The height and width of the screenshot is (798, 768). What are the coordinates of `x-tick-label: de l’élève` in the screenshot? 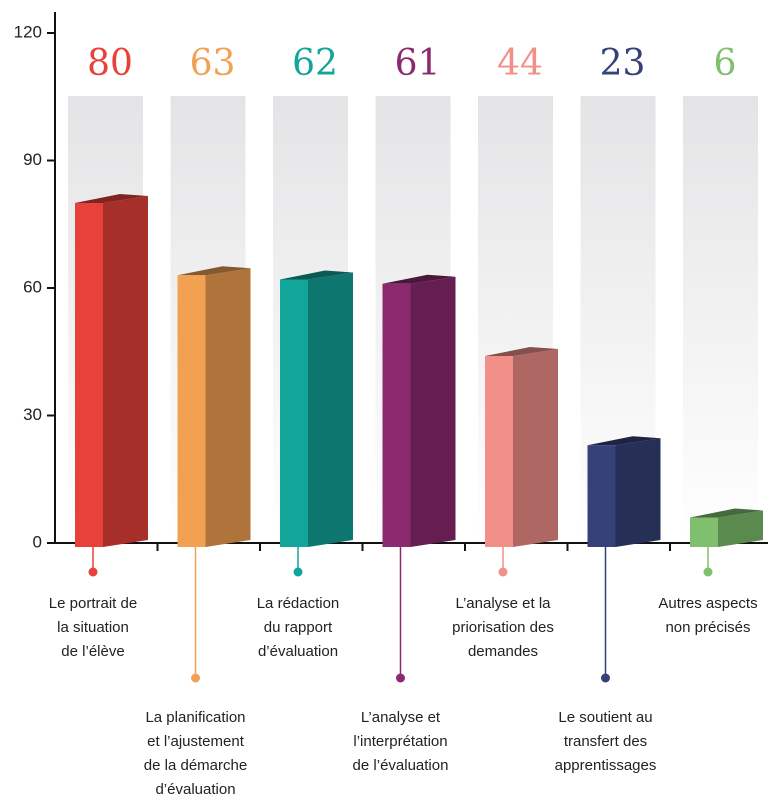 It's located at (92, 651).